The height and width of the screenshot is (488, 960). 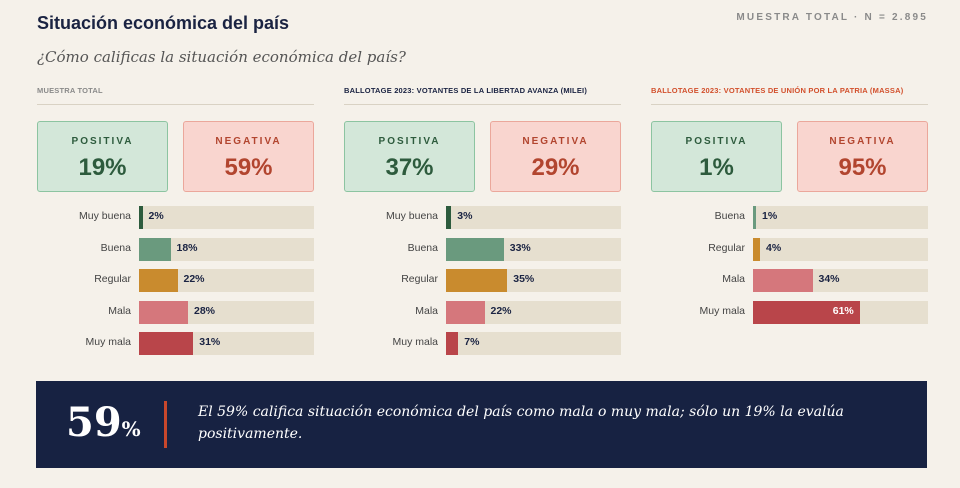 I want to click on bar-value-label: 34%, so click(x=829, y=279).